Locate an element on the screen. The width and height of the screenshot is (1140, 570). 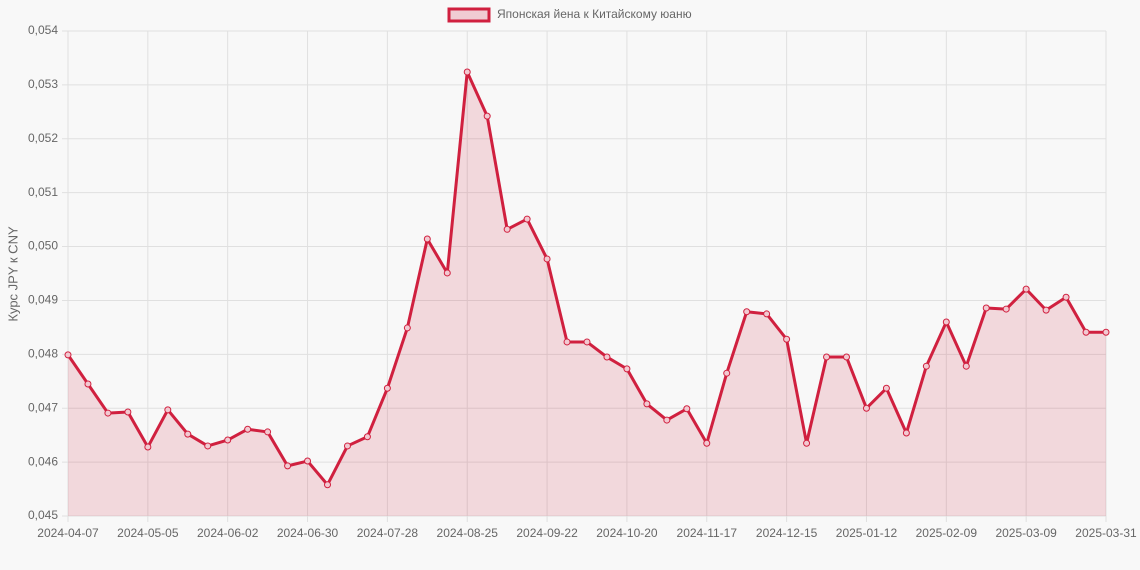
y-tick-label: 0,054 is located at coordinates (43, 30).